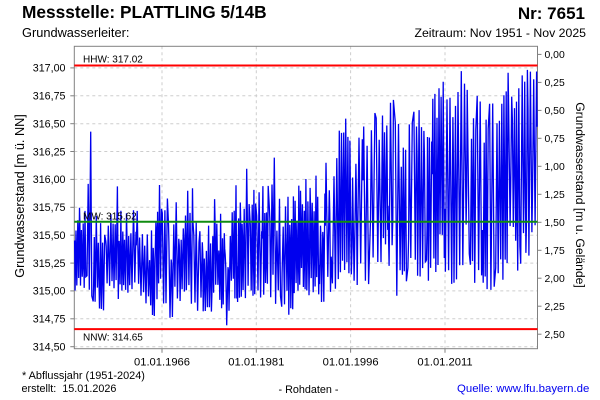 The height and width of the screenshot is (400, 600). I want to click on svg-text: 1,75, so click(555, 251).